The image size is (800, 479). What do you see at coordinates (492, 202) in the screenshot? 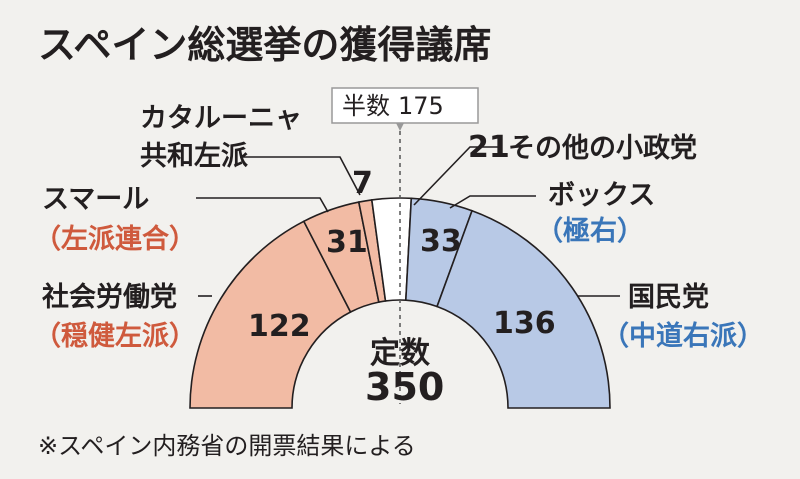
I see `leader-vox` at bounding box center [492, 202].